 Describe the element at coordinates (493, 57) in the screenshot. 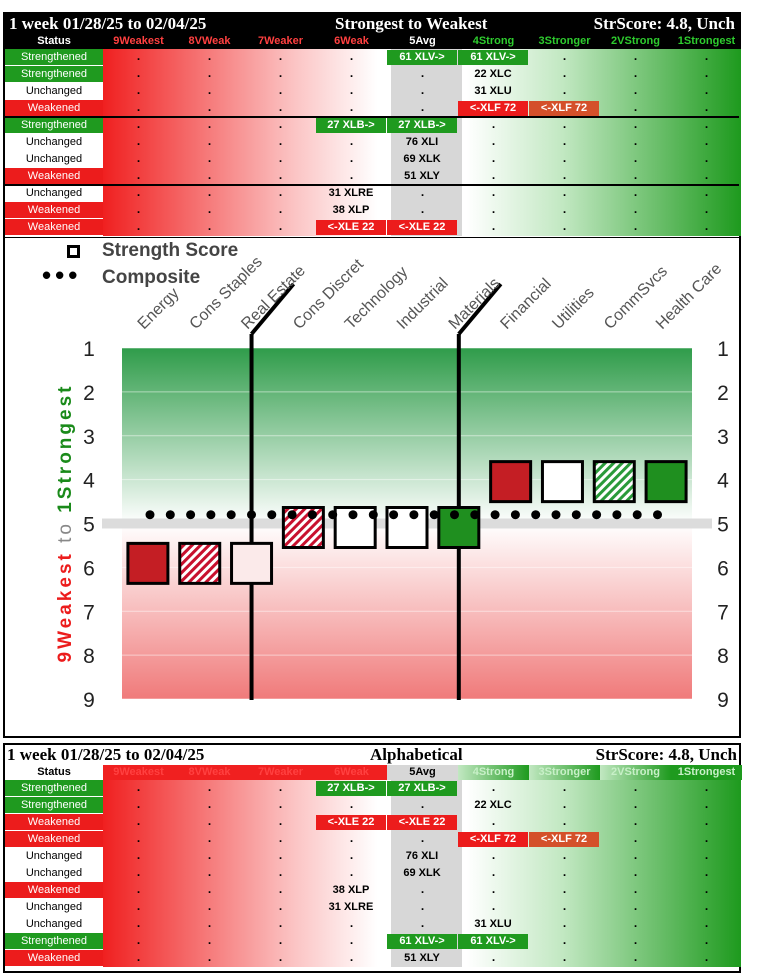

I see `top-ticker-tag: 61 XLV->` at that location.